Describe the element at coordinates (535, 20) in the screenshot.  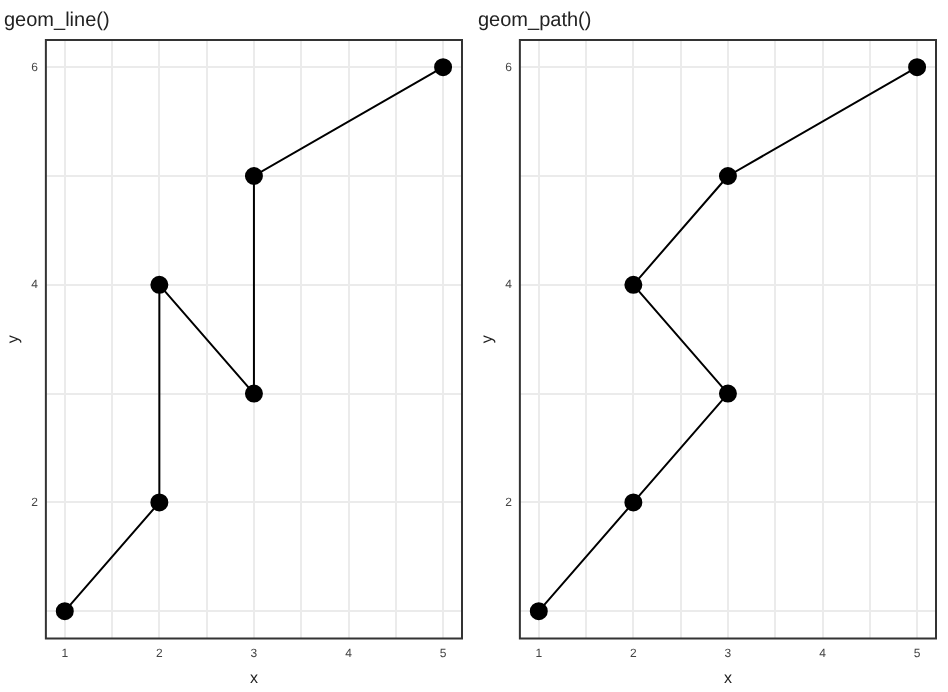
I see `chart-title: geom_path()` at that location.